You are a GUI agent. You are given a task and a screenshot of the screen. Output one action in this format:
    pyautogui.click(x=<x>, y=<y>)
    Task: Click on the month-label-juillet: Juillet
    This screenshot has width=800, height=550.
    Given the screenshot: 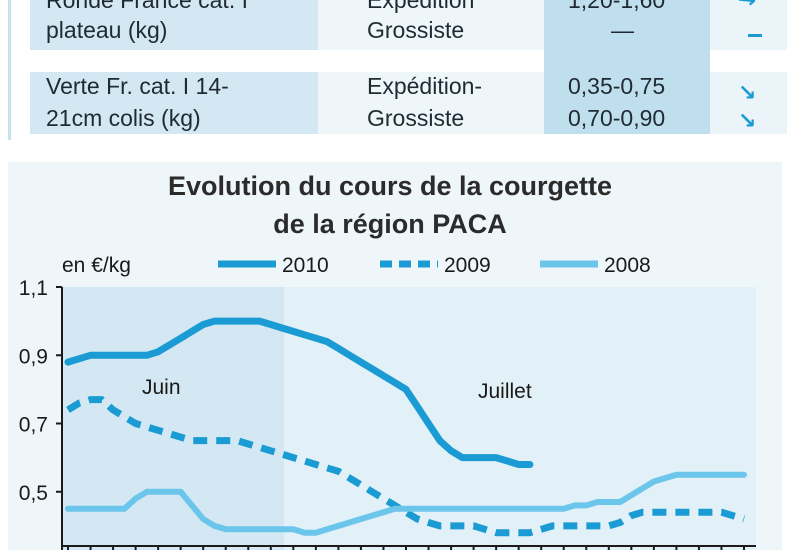 What is the action you would take?
    pyautogui.click(x=505, y=391)
    